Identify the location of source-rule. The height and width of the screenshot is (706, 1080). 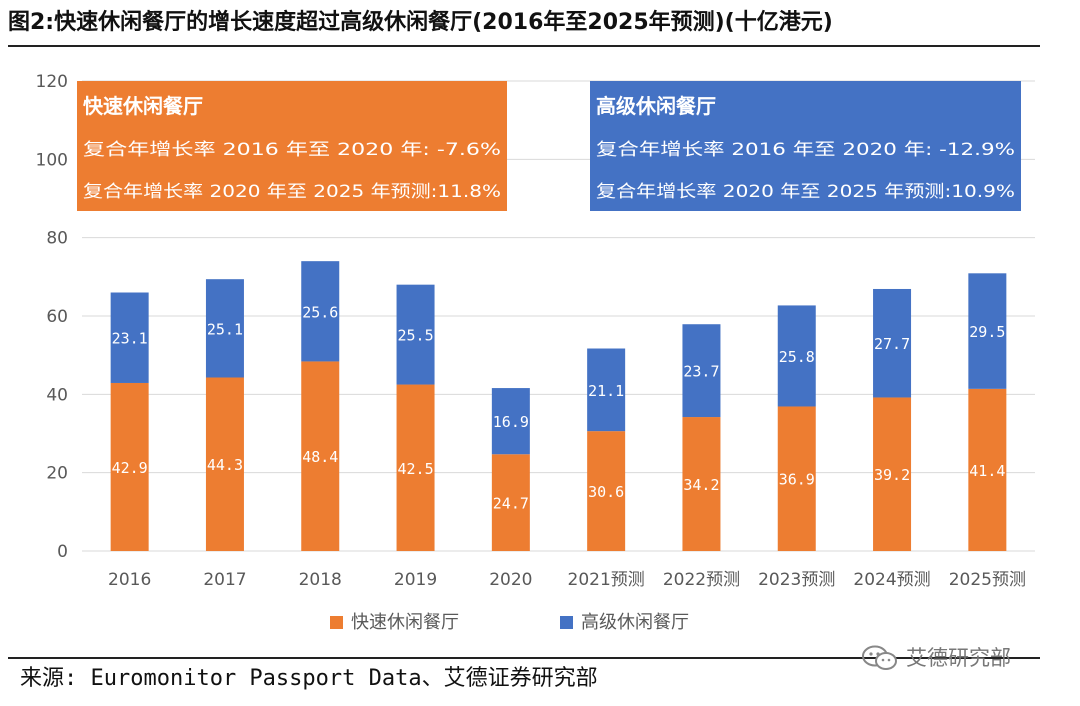
(524, 658).